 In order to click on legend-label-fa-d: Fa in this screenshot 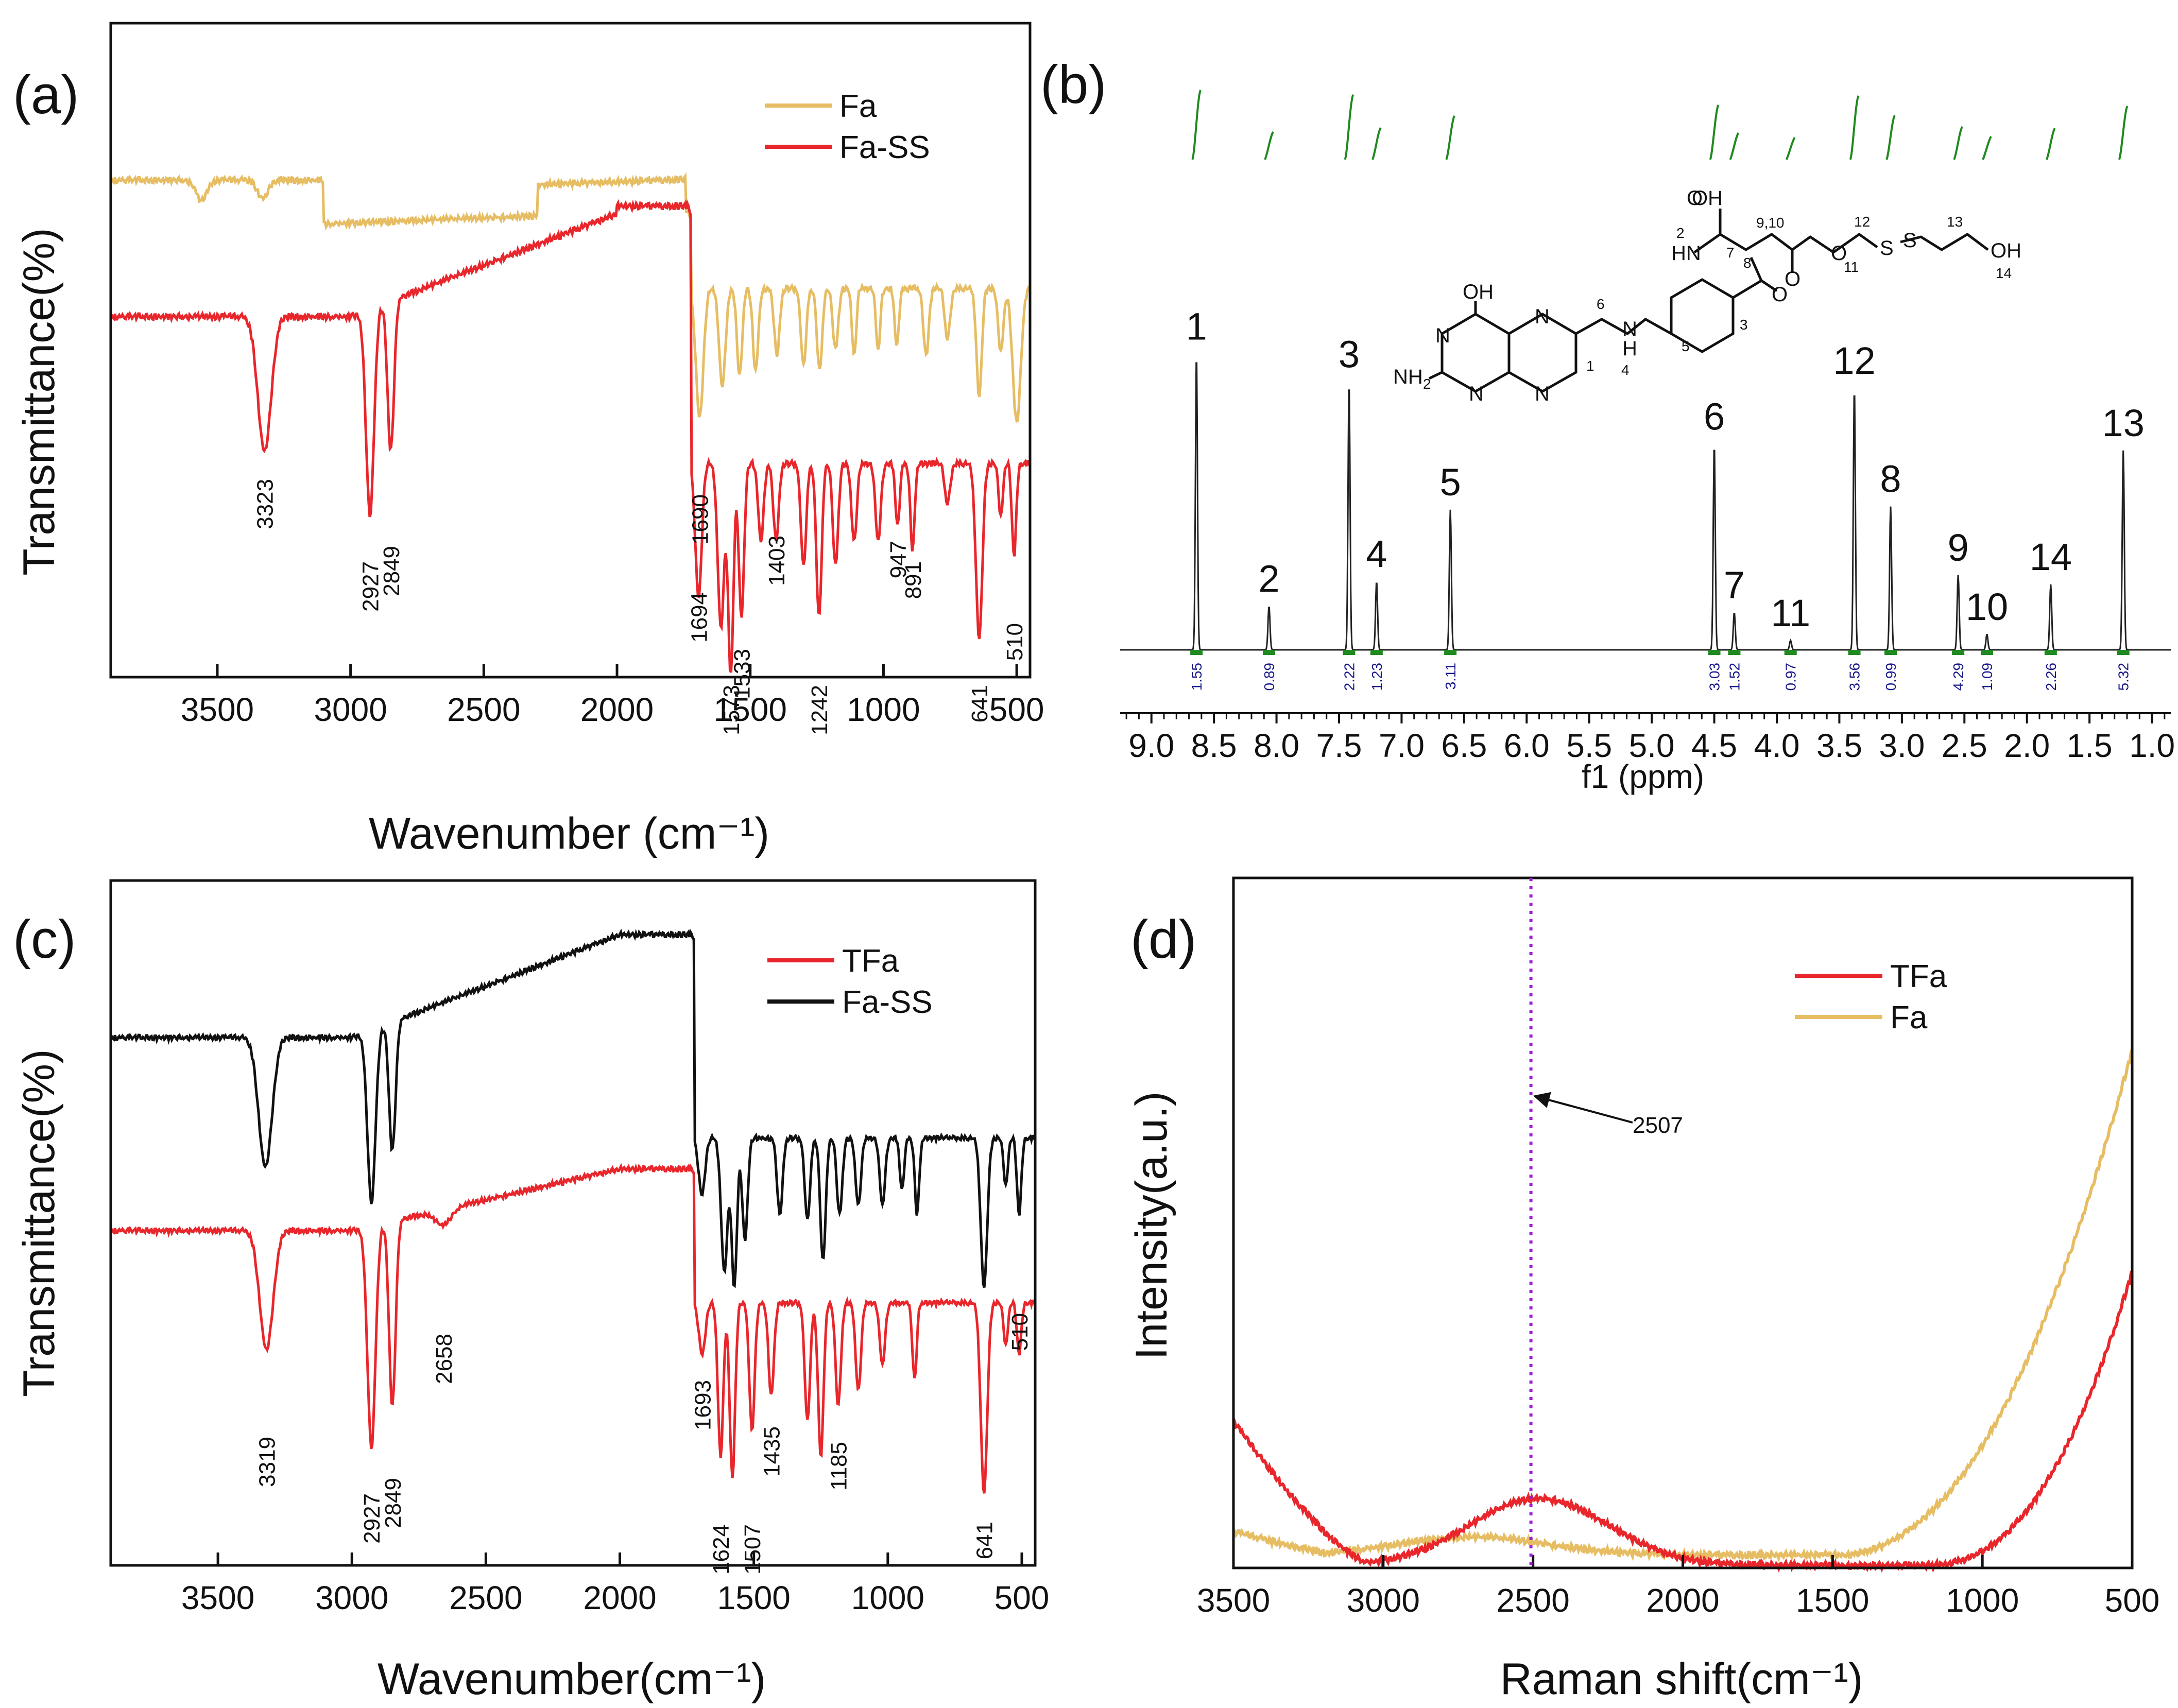, I will do `click(1909, 1018)`.